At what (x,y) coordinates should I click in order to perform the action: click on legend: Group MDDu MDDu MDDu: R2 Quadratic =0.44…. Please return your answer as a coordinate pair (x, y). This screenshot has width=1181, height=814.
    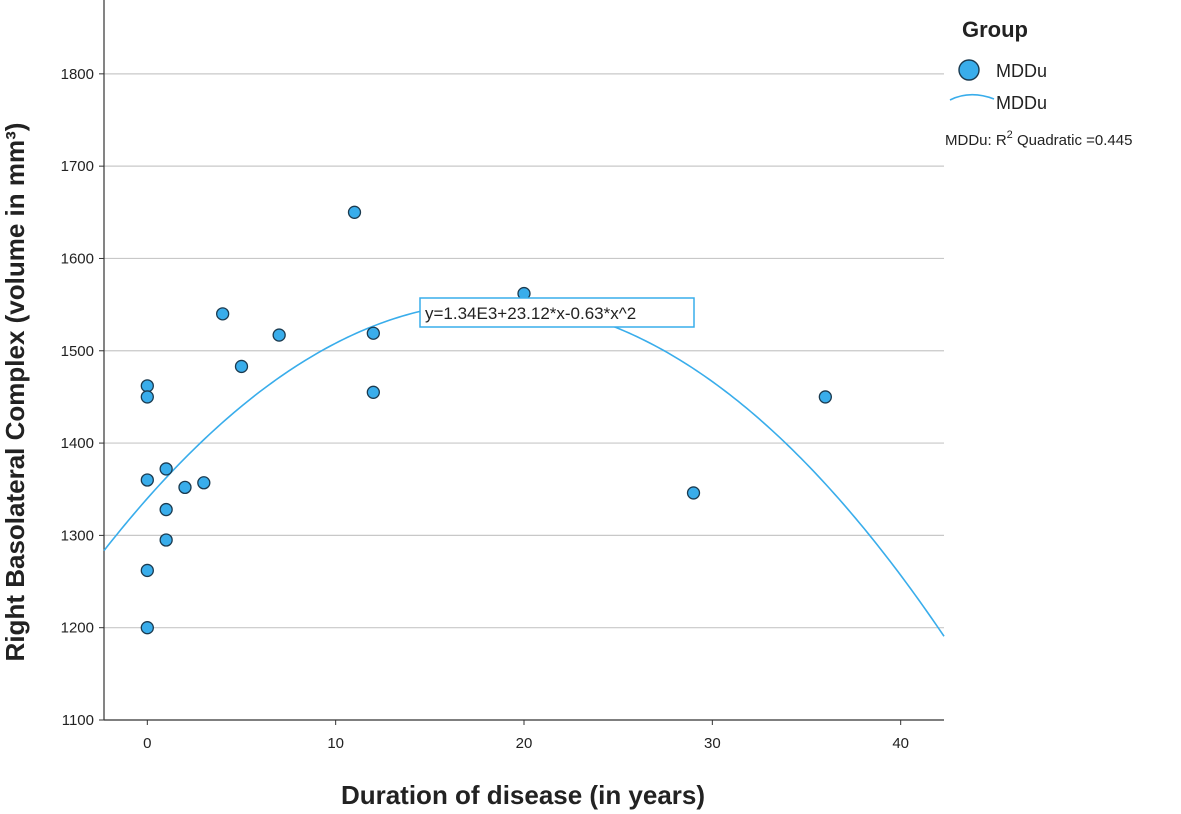
    Looking at the image, I should click on (1038, 83).